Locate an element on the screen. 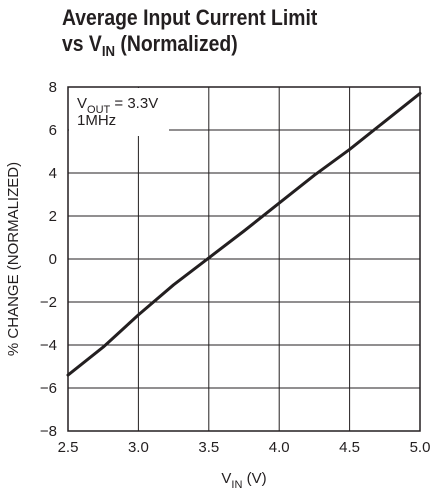  x-tick-label: 4.5 is located at coordinates (349, 447).